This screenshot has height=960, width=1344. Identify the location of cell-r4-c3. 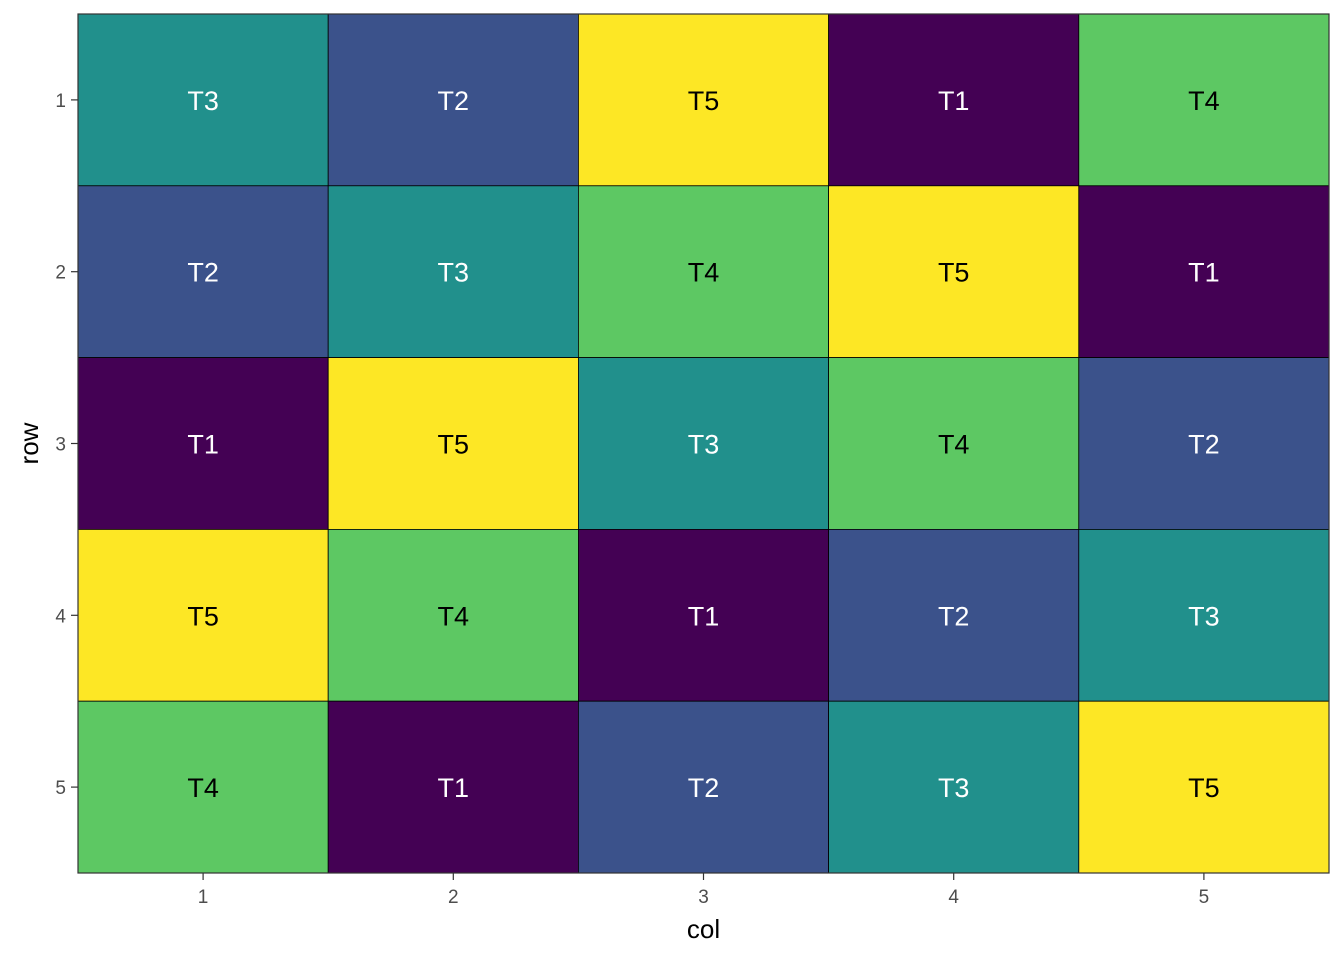
(704, 615).